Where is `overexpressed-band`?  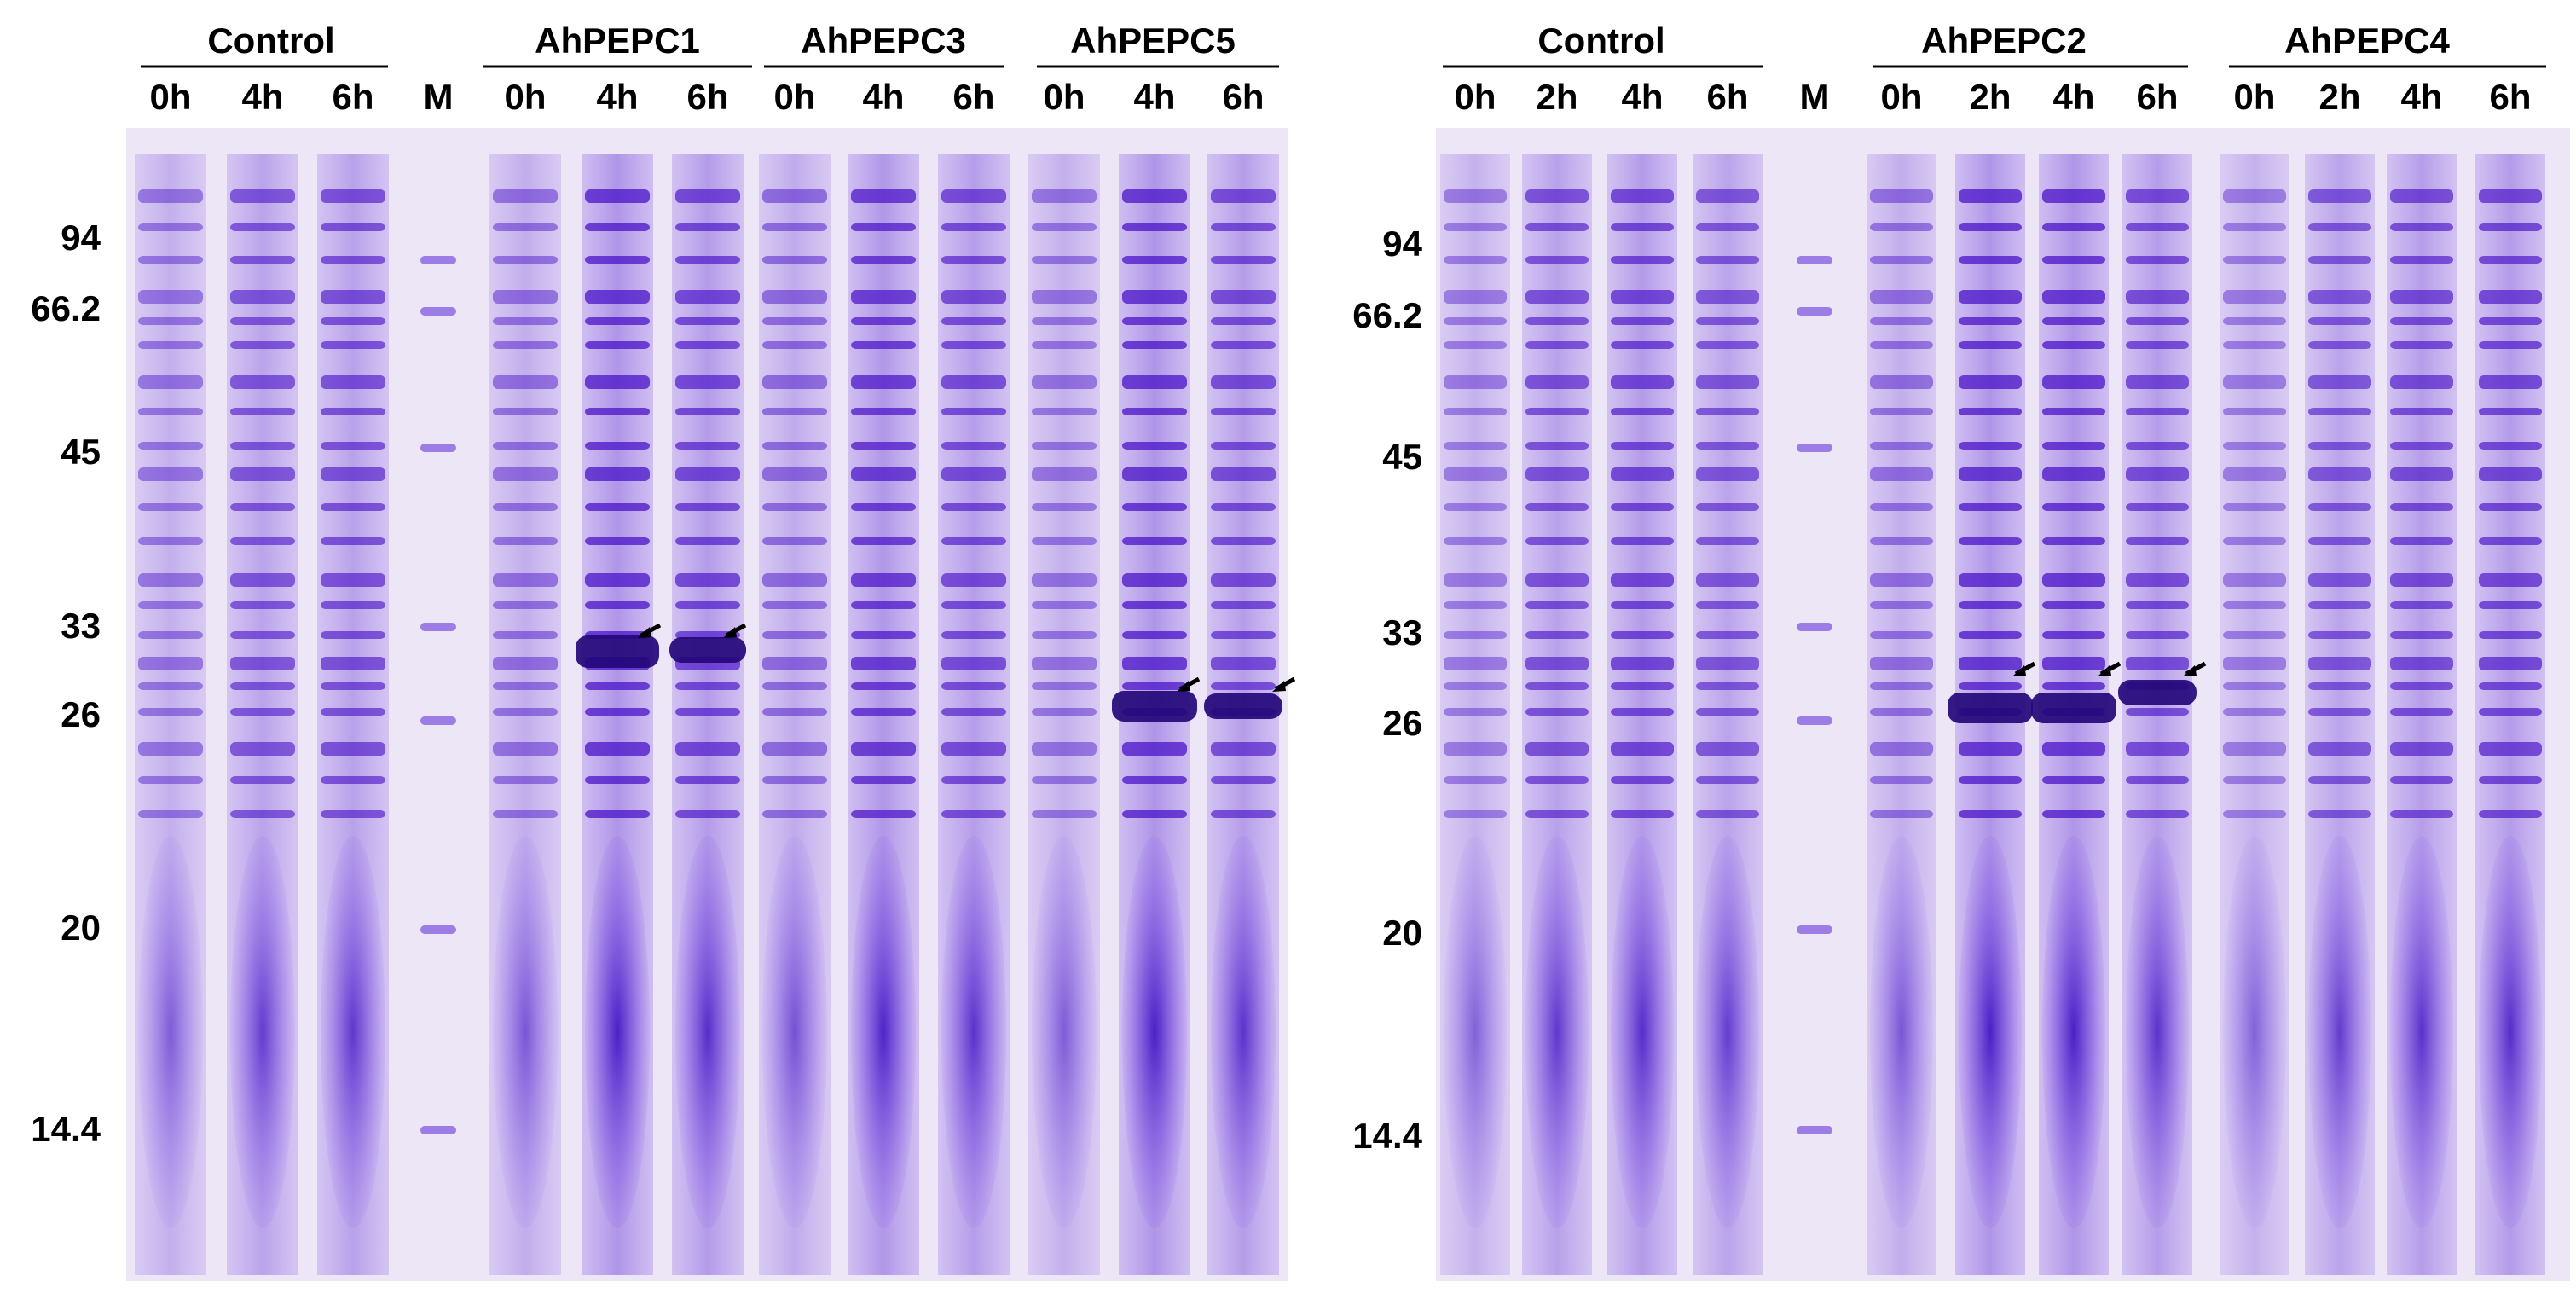
overexpressed-band is located at coordinates (617, 651).